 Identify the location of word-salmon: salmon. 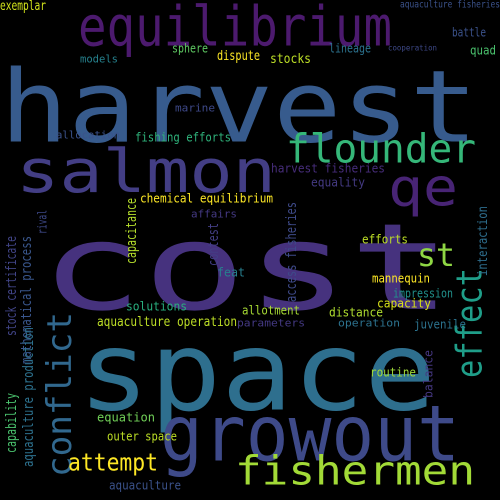
(146, 172).